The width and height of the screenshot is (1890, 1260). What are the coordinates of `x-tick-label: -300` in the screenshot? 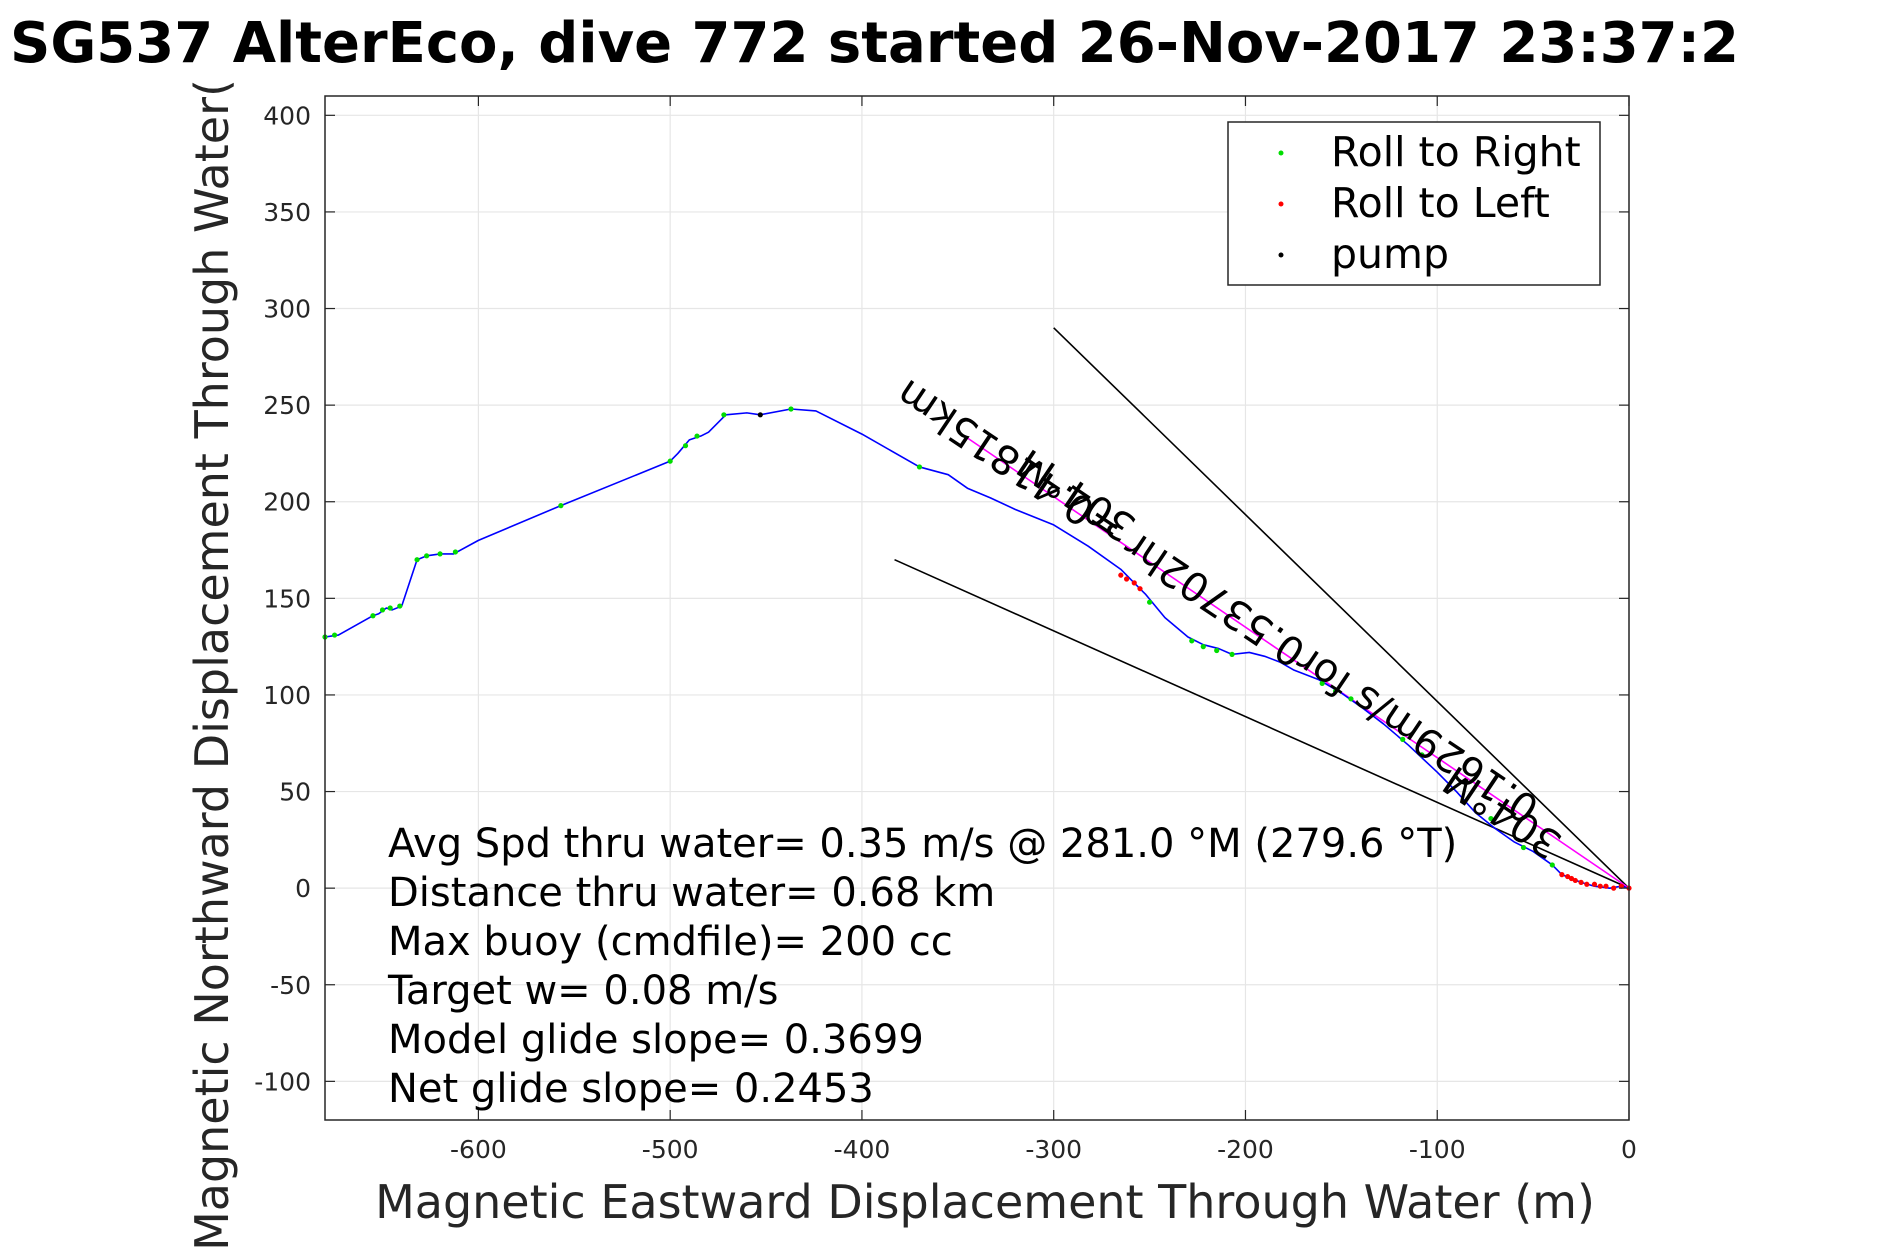 It's located at (1053, 1149).